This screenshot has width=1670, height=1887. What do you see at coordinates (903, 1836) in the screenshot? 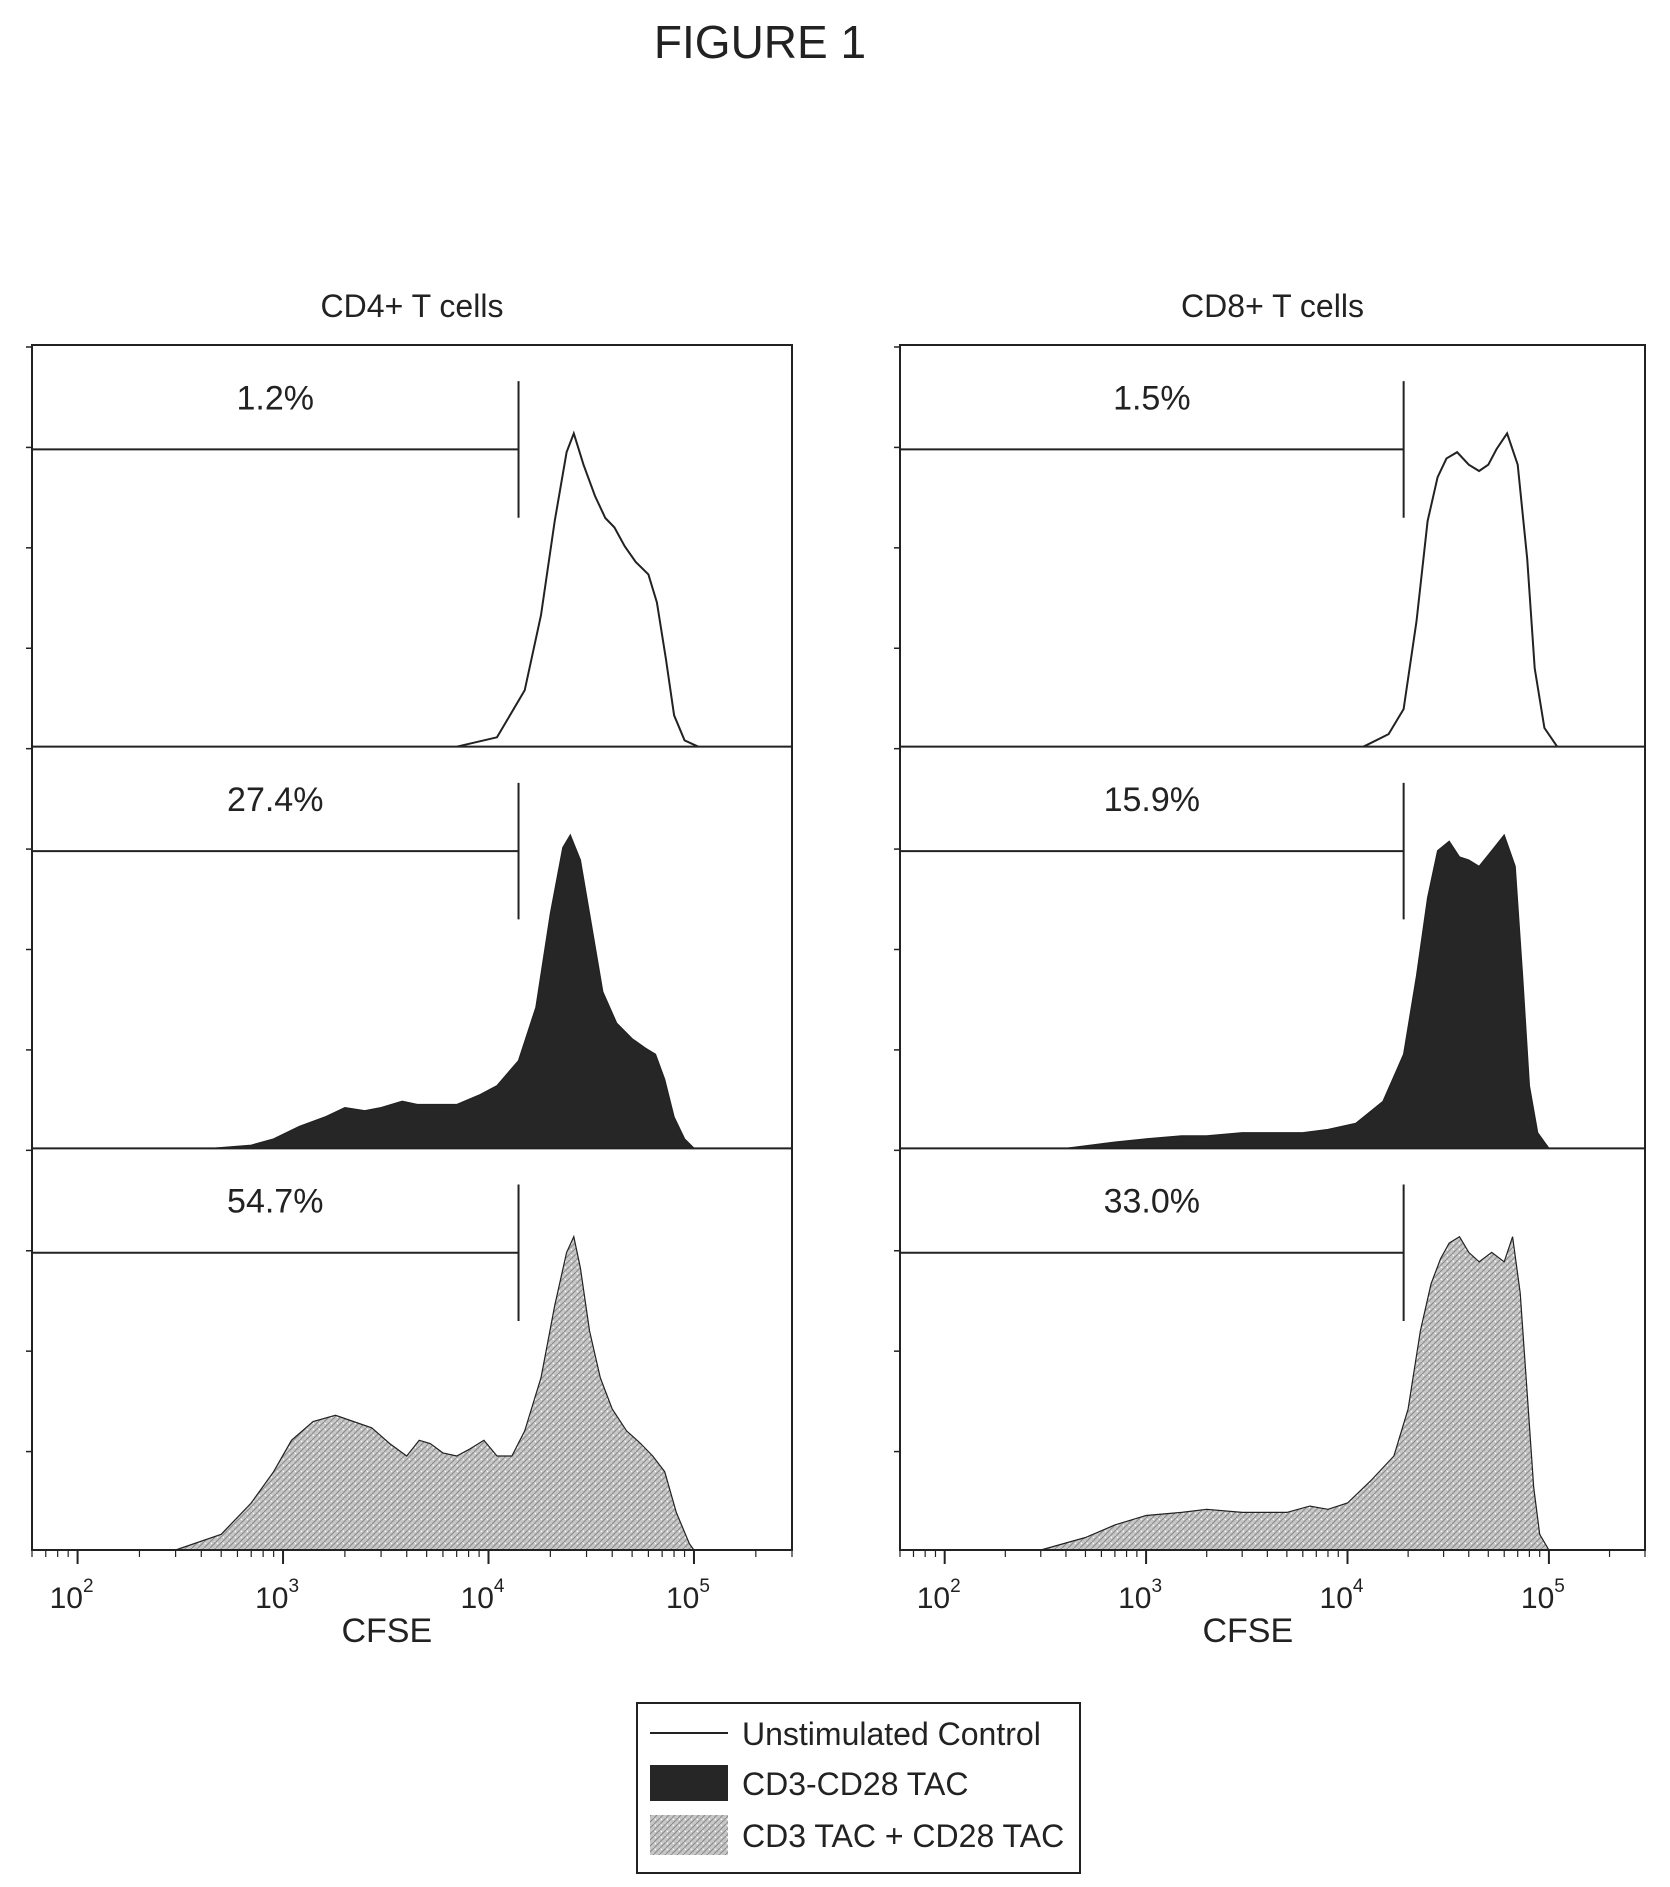
I see `legend-label: CD3 TAC + CD28 TAC` at bounding box center [903, 1836].